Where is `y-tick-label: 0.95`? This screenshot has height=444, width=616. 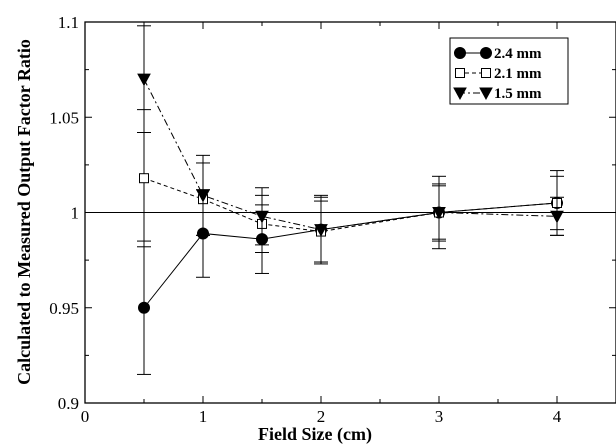
y-tick-label: 0.95 is located at coordinates (64, 308).